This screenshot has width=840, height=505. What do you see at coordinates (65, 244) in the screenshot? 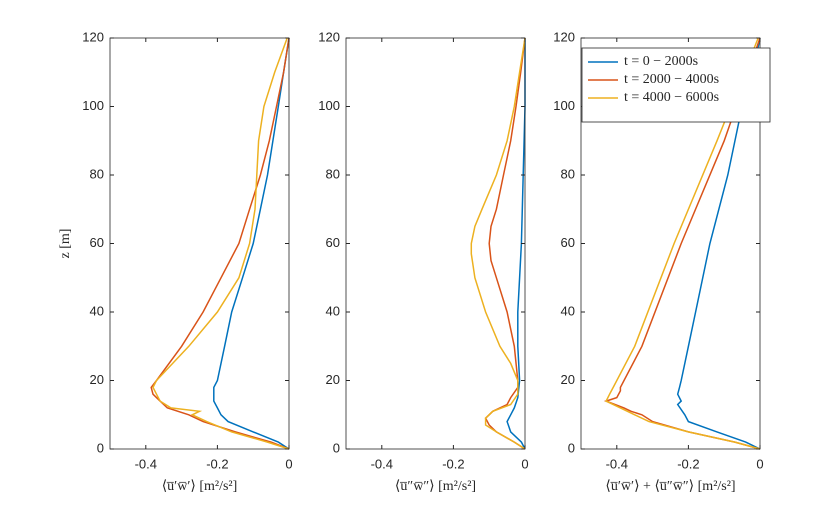
I see `y-axis-label: z [m]` at bounding box center [65, 244].